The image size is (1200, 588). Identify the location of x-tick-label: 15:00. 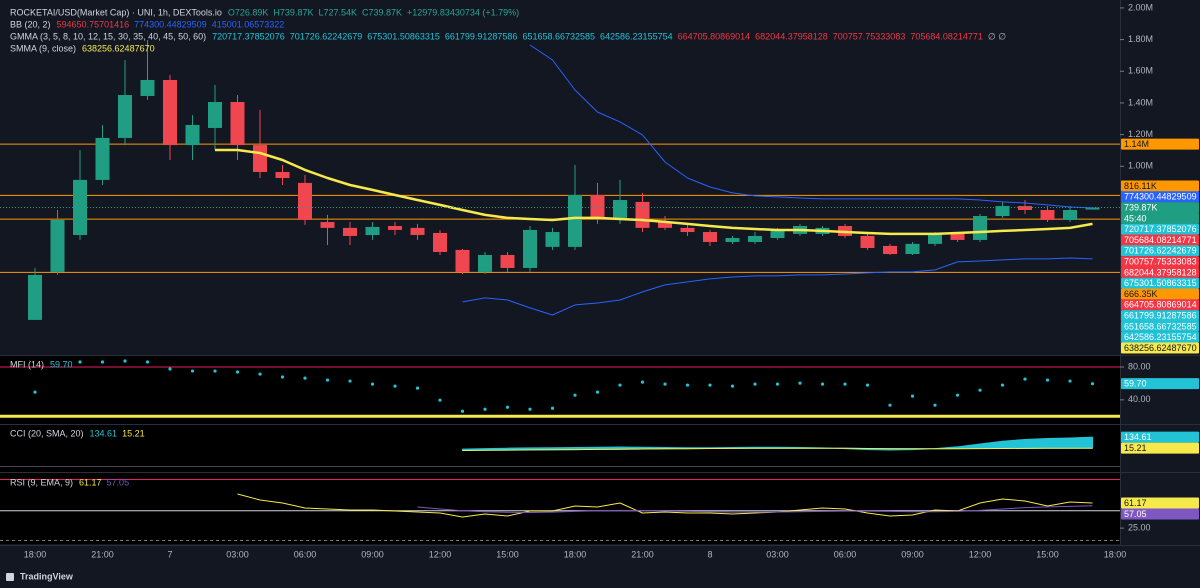
(1047, 554).